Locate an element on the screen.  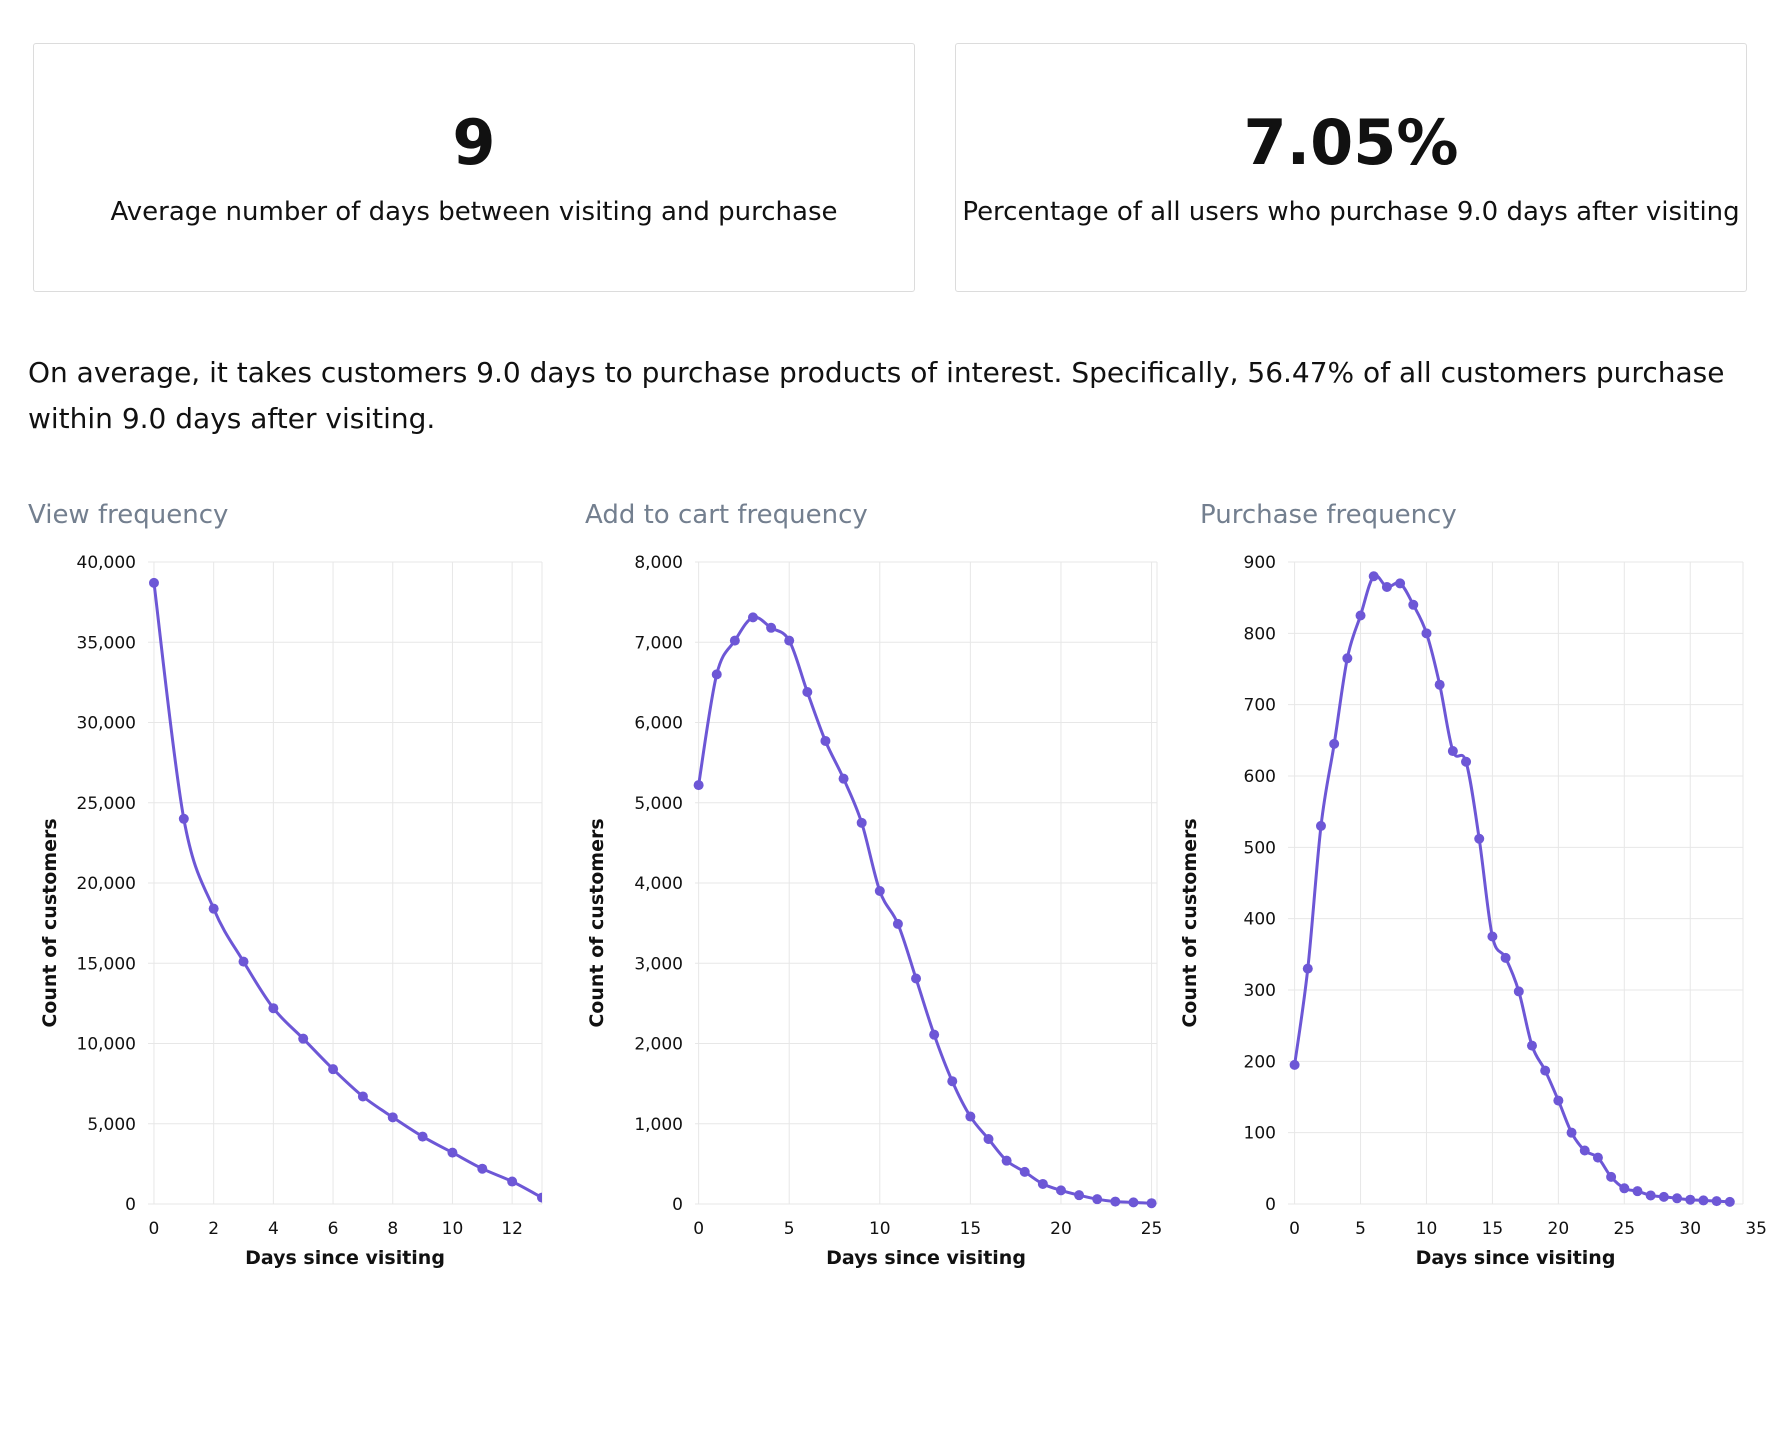
y-tick-label: 40,000 is located at coordinates (106, 563).